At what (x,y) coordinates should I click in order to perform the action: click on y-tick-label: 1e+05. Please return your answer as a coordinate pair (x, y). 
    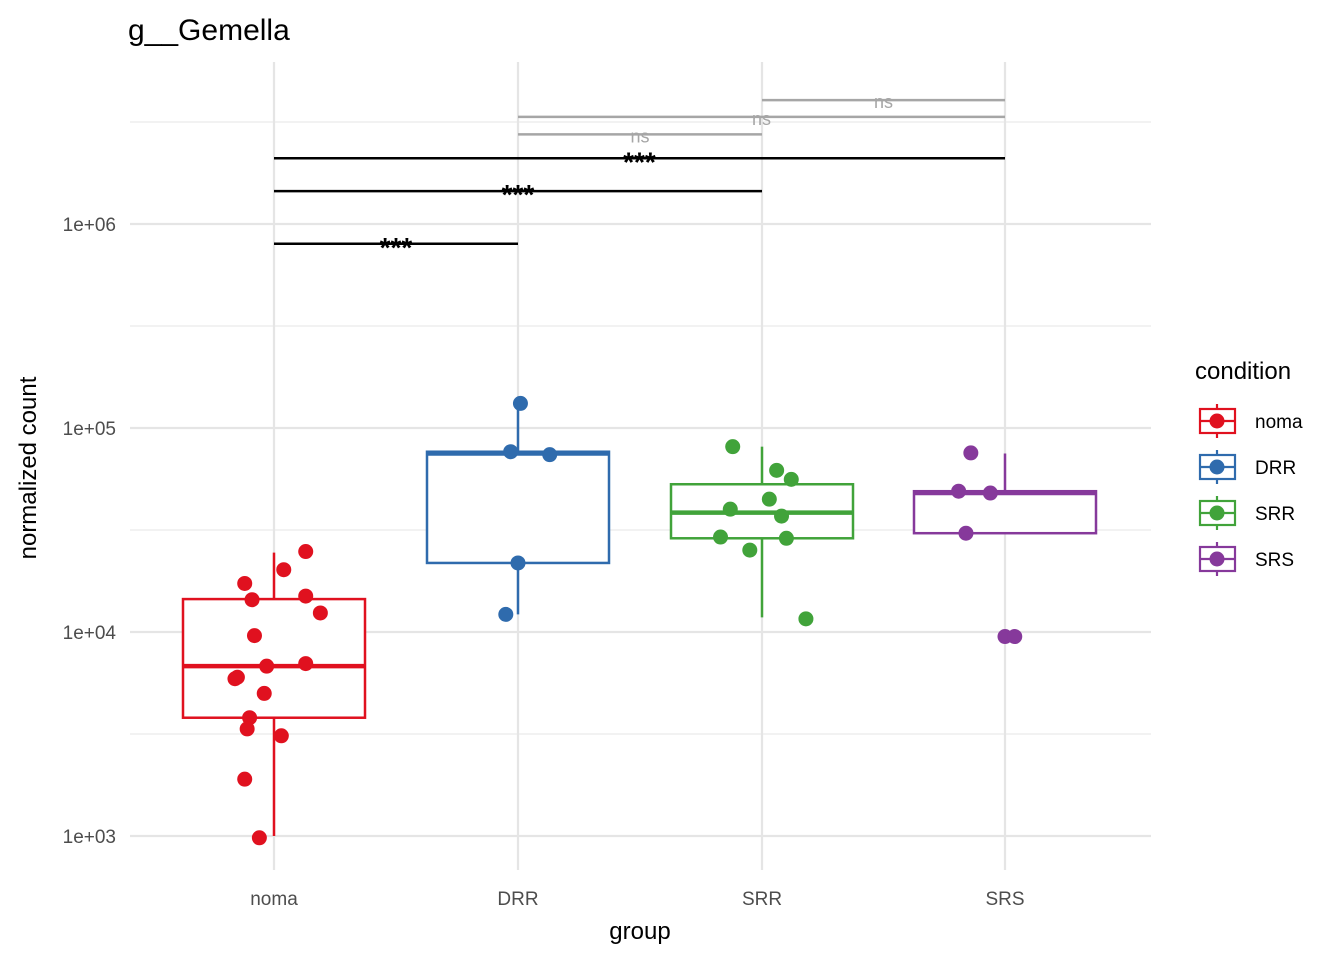
    Looking at the image, I should click on (89, 429).